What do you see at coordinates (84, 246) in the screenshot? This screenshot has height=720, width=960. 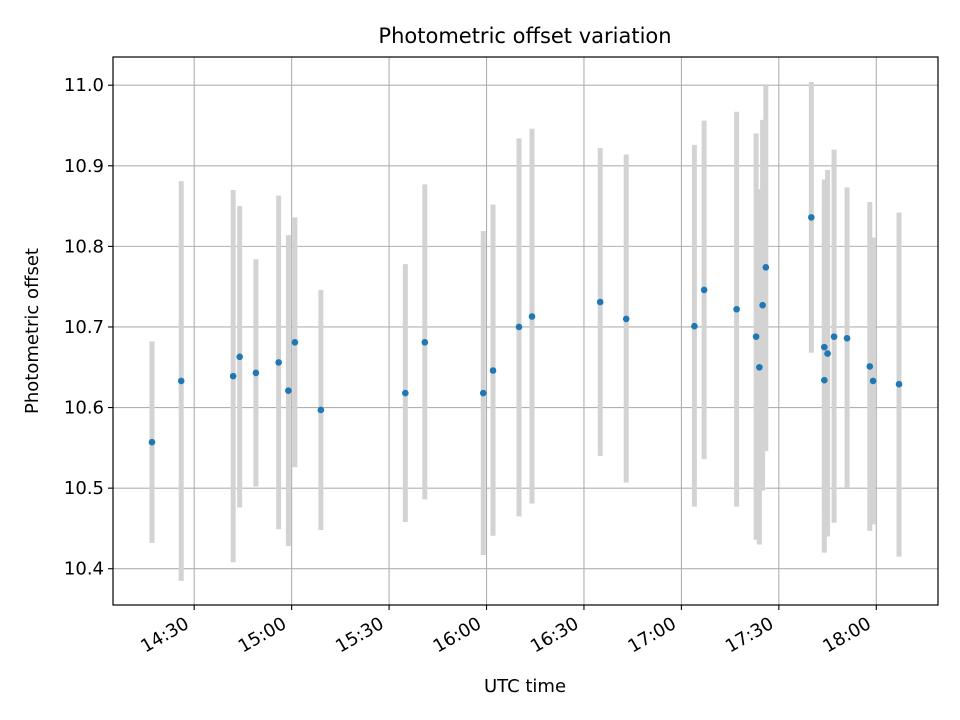 I see `y-tick-label: 10.8` at bounding box center [84, 246].